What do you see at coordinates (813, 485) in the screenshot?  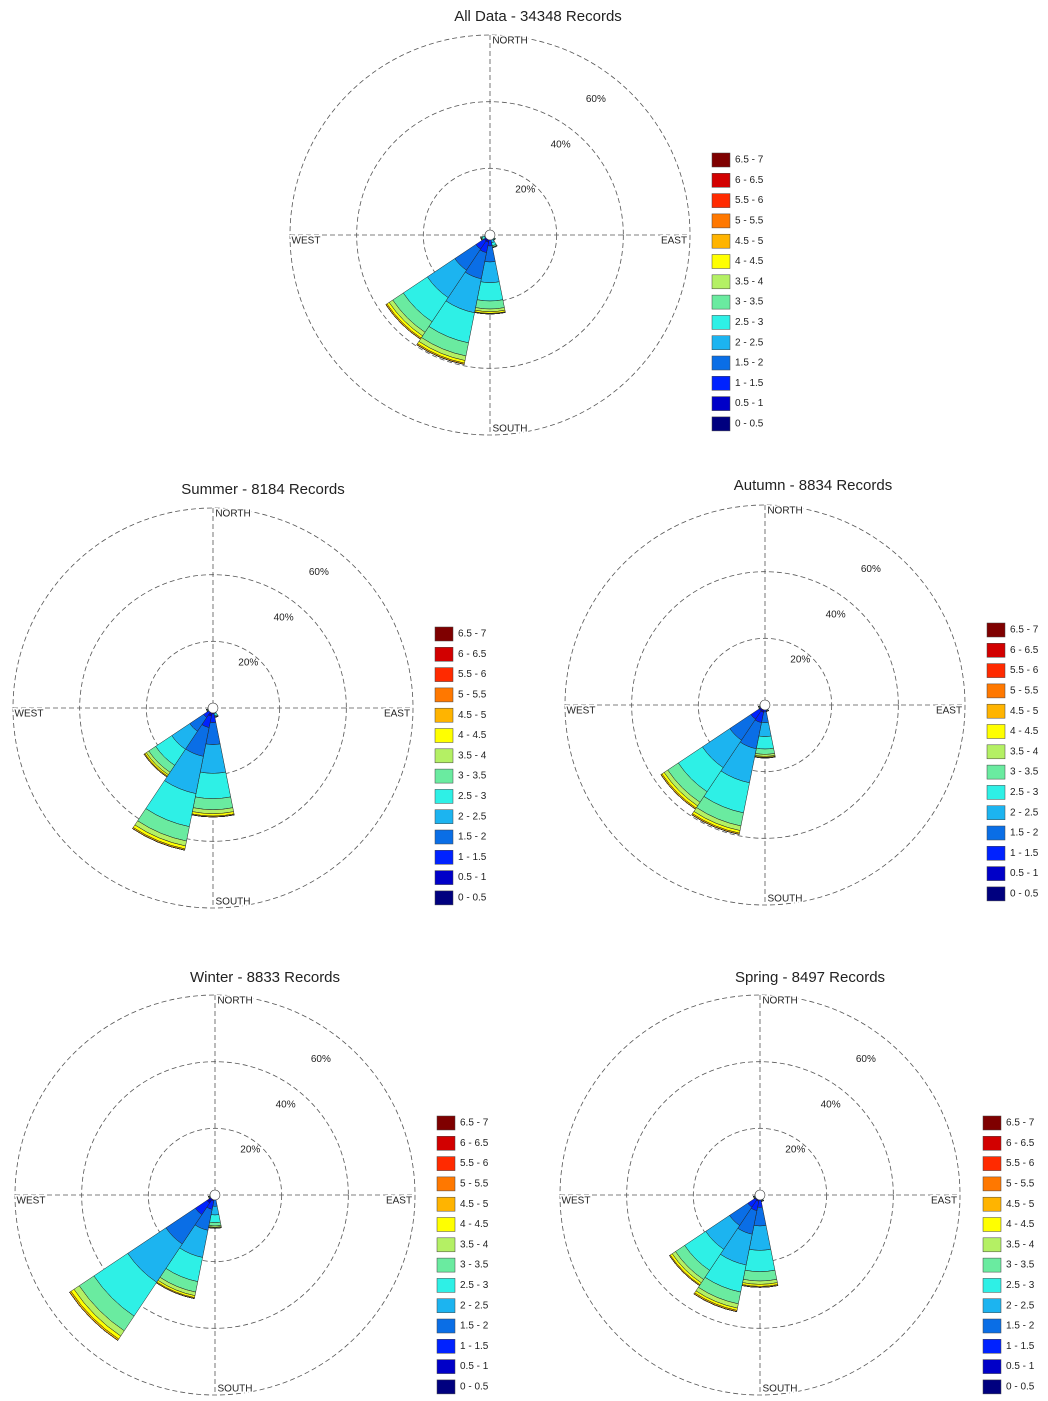 I see `chart-title: Autumn - 8834 Records` at bounding box center [813, 485].